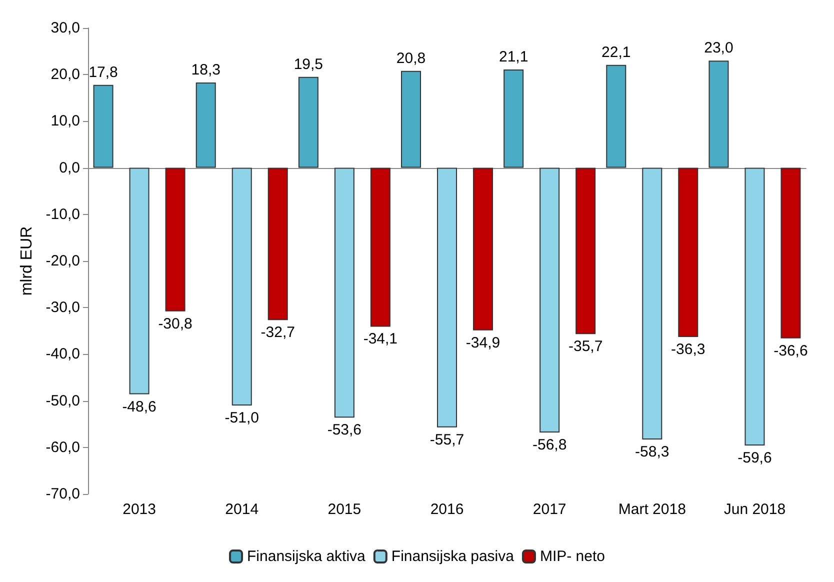 The height and width of the screenshot is (582, 834). What do you see at coordinates (205, 70) in the screenshot?
I see `data-label: 18,3` at bounding box center [205, 70].